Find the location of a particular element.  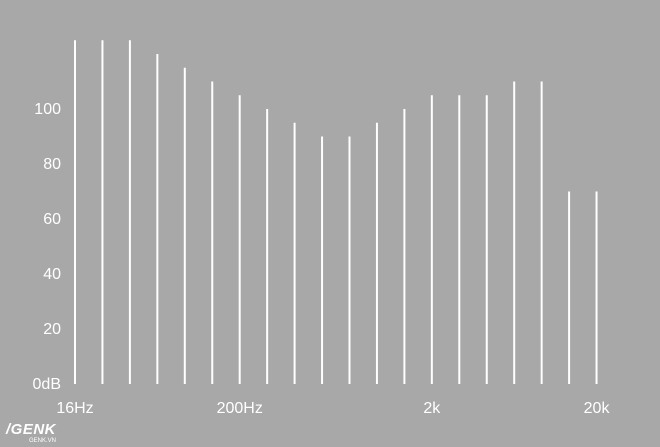

x-tick-label: 200Hz is located at coordinates (240, 408).